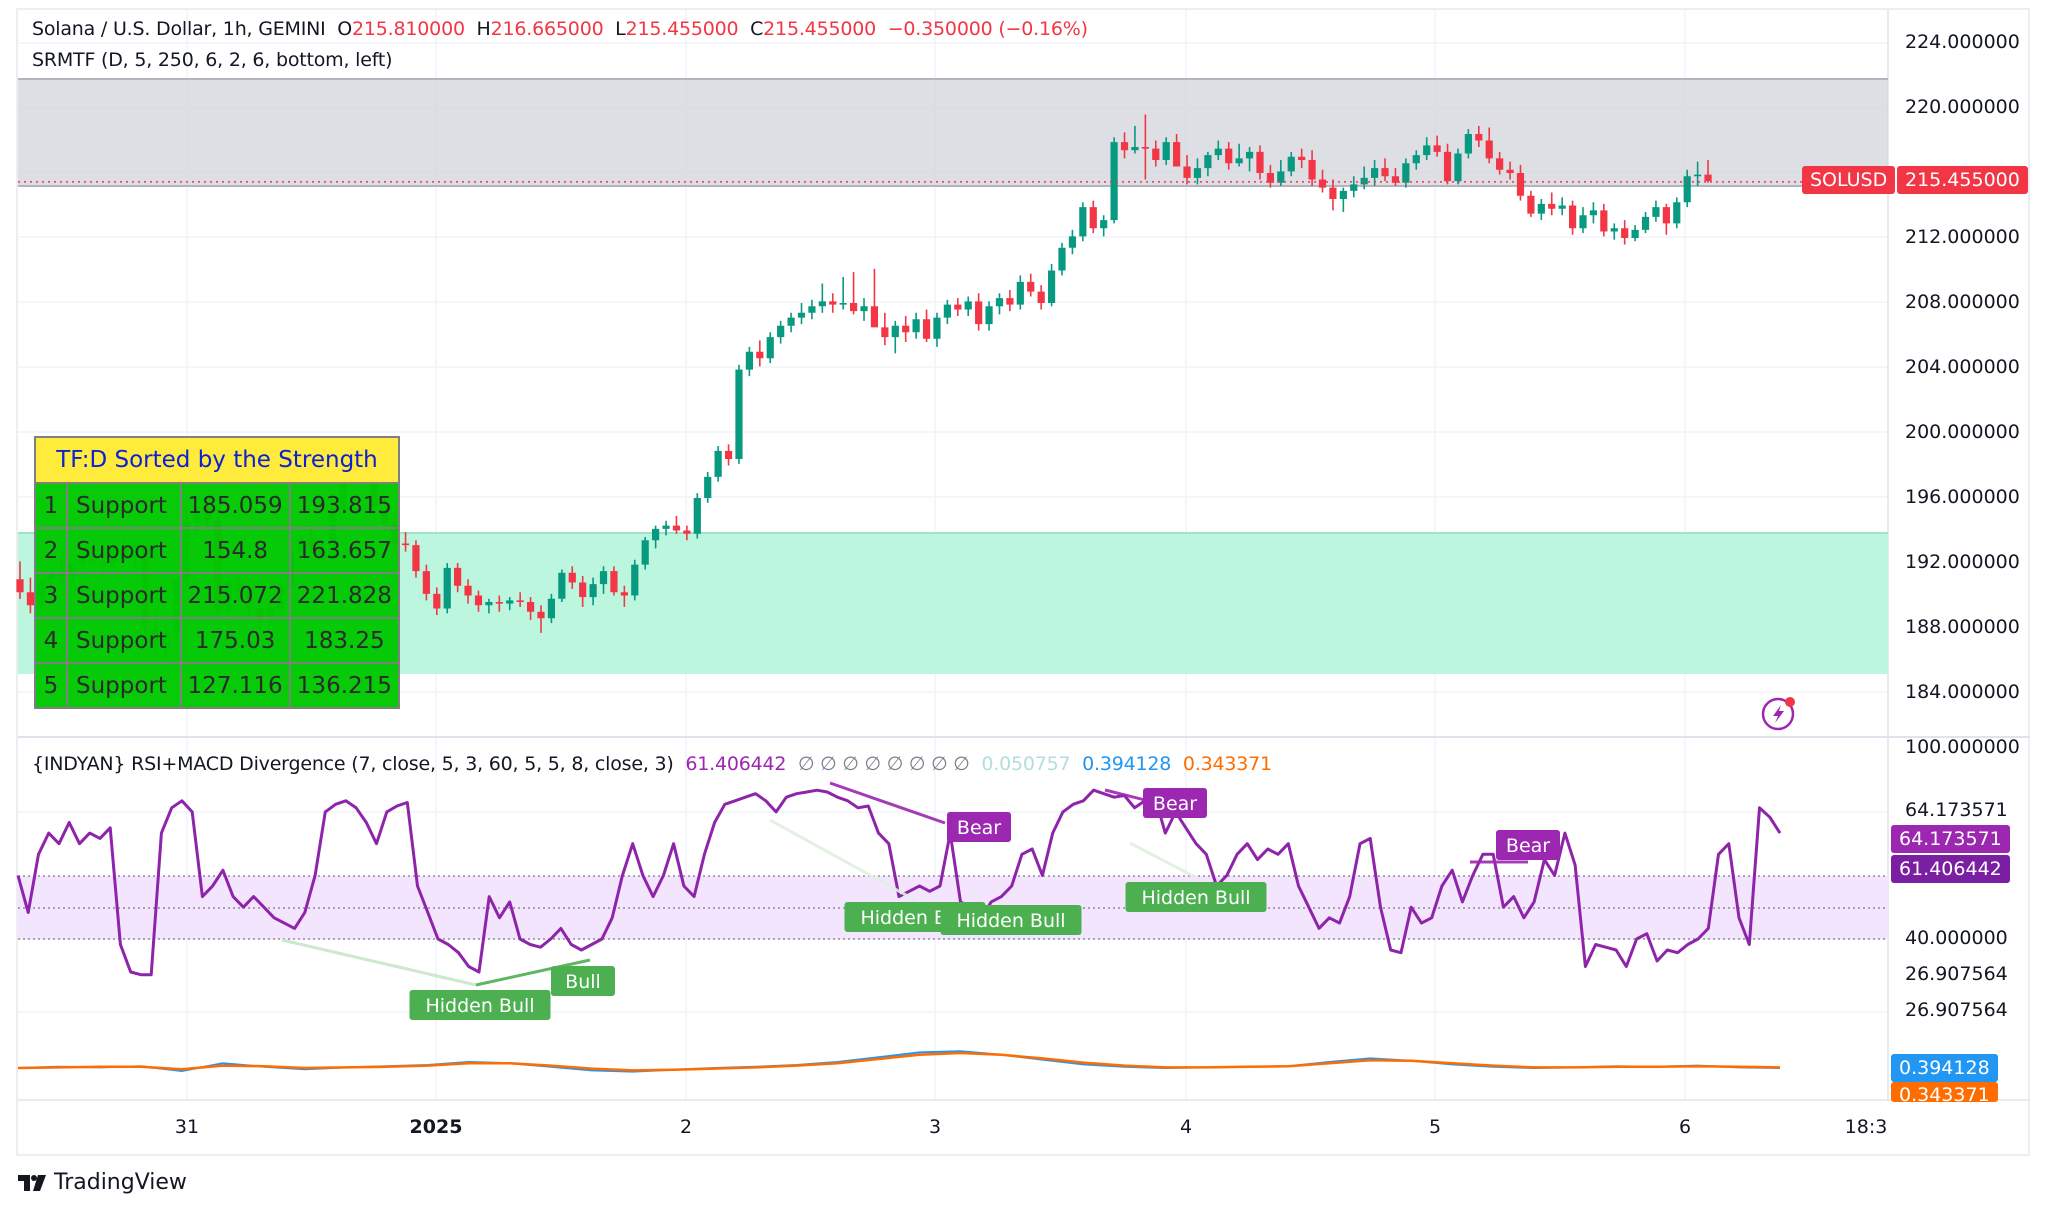 The image size is (2048, 1215). Describe the element at coordinates (1956, 974) in the screenshot. I see `rsi-axis-label: 26.907564` at that location.